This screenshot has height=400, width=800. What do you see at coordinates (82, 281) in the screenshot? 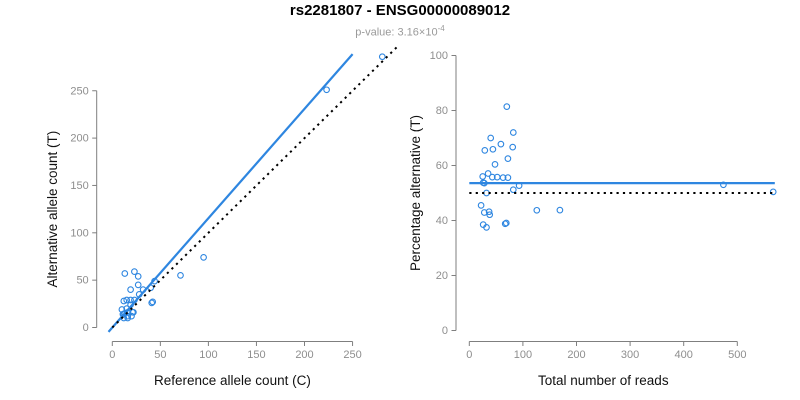
I see `allele-counts-y-tick-label: 50` at bounding box center [82, 281].